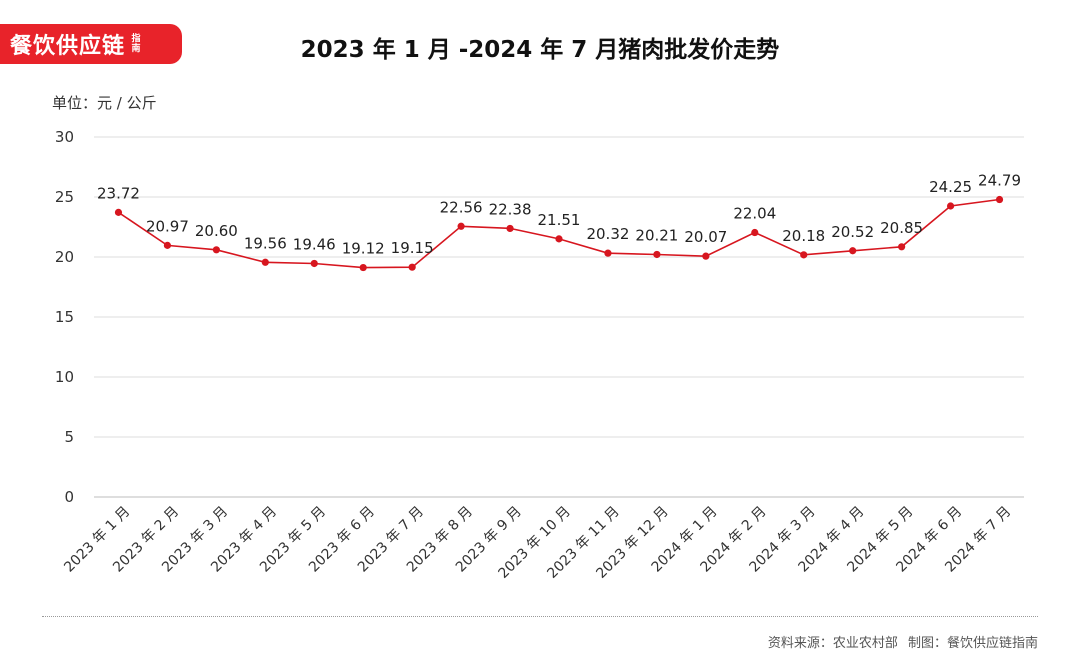  Describe the element at coordinates (559, 220) in the screenshot. I see `data-label: 21.51` at that location.